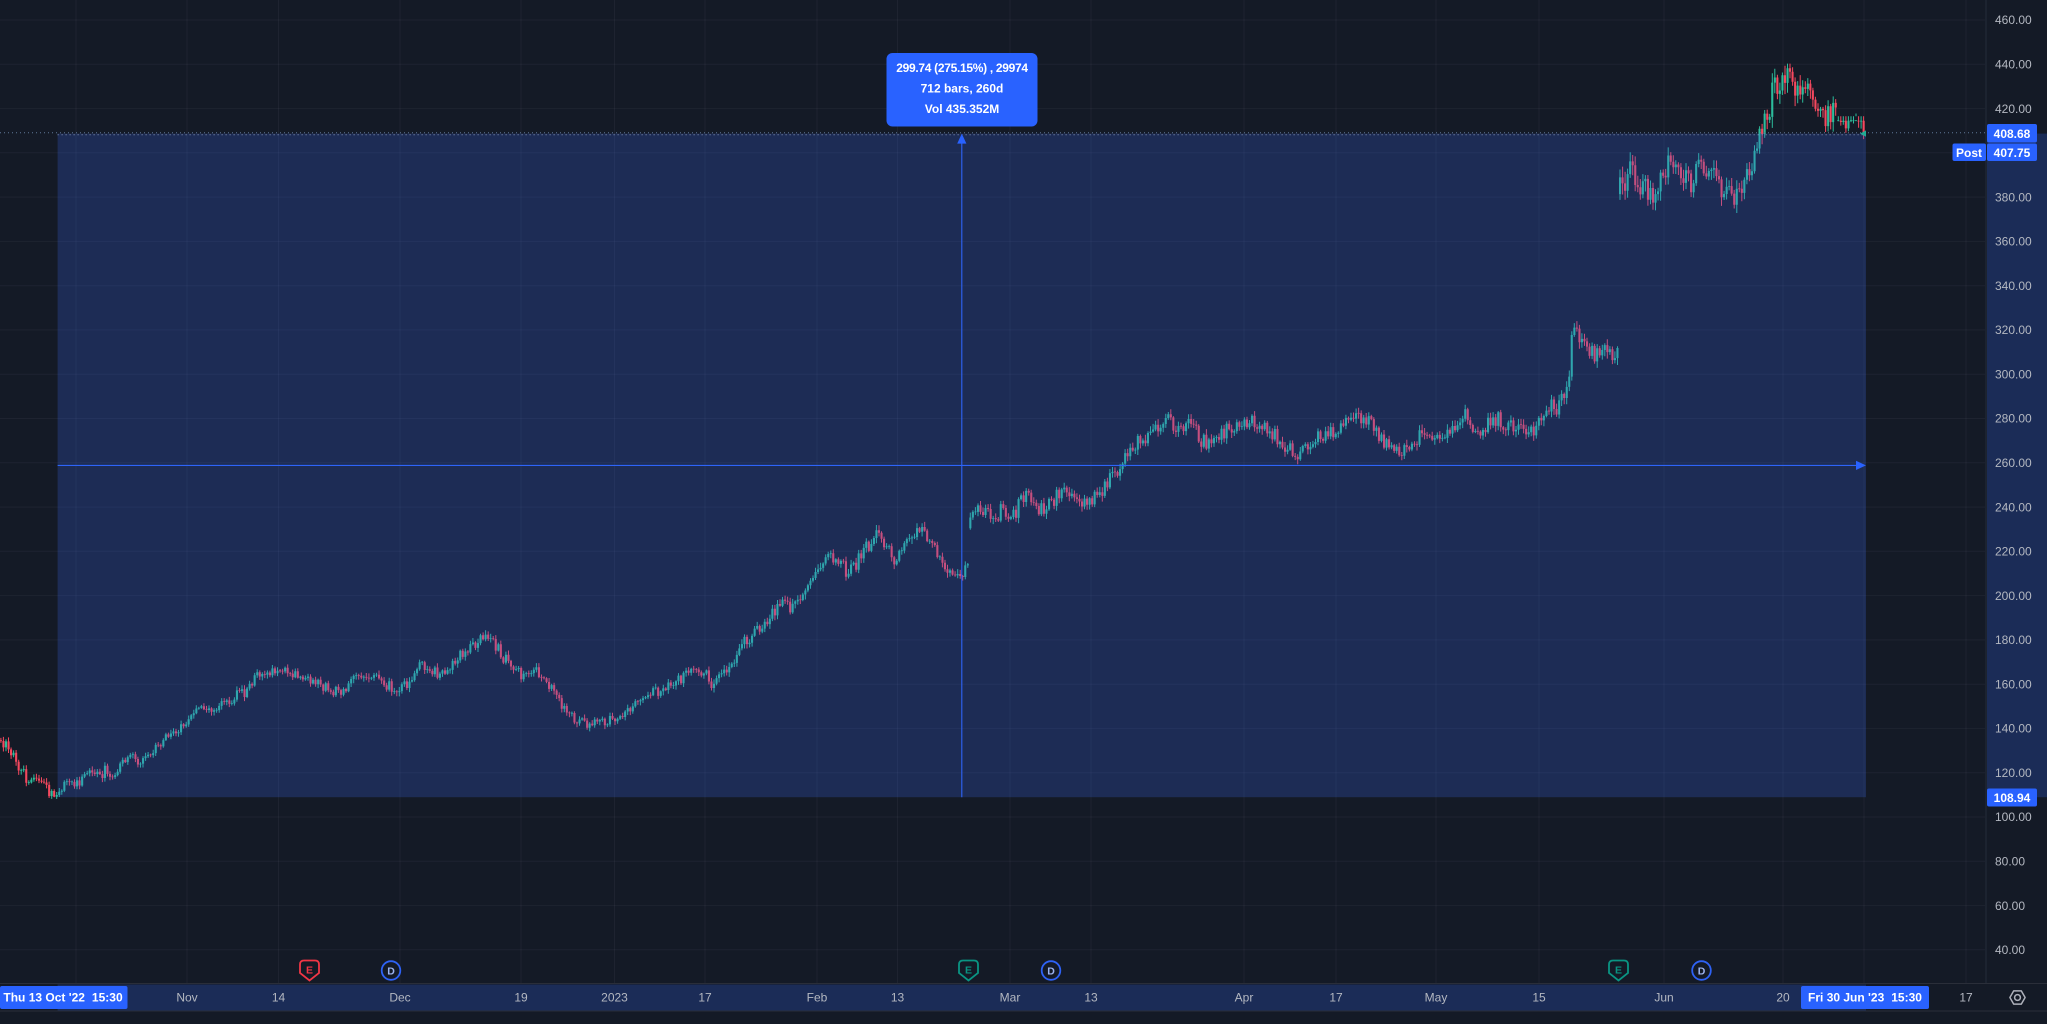  Describe the element at coordinates (186, 998) in the screenshot. I see `svg-text: Nov` at that location.